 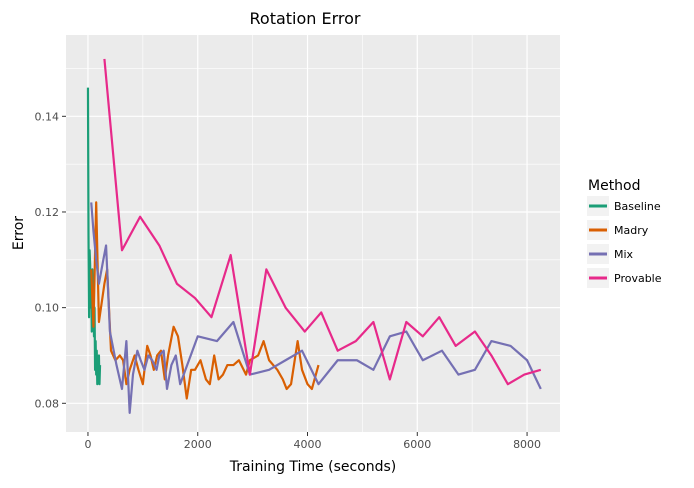 I want to click on legend-item-madry: Madry, so click(x=618, y=230).